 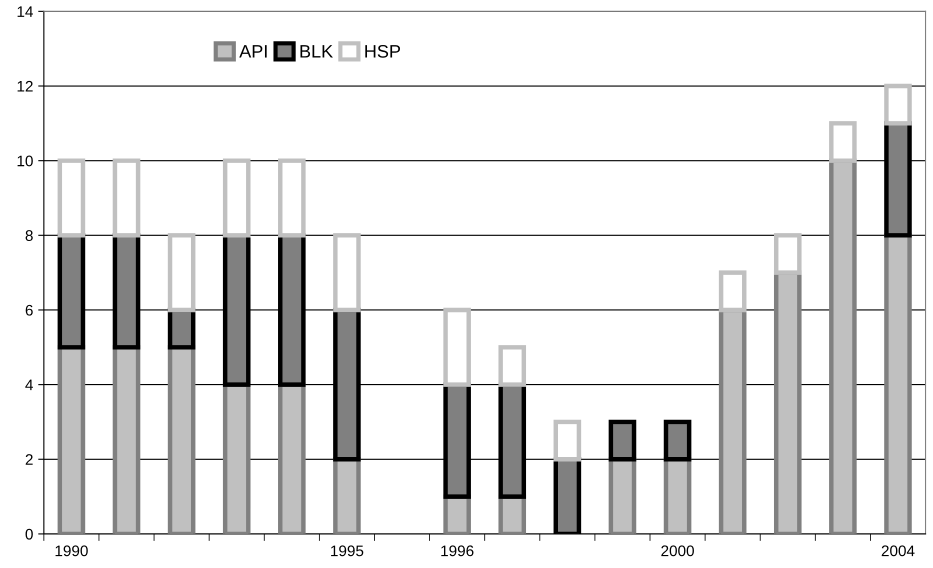 What do you see at coordinates (29, 459) in the screenshot?
I see `y-tick-label: 2` at bounding box center [29, 459].